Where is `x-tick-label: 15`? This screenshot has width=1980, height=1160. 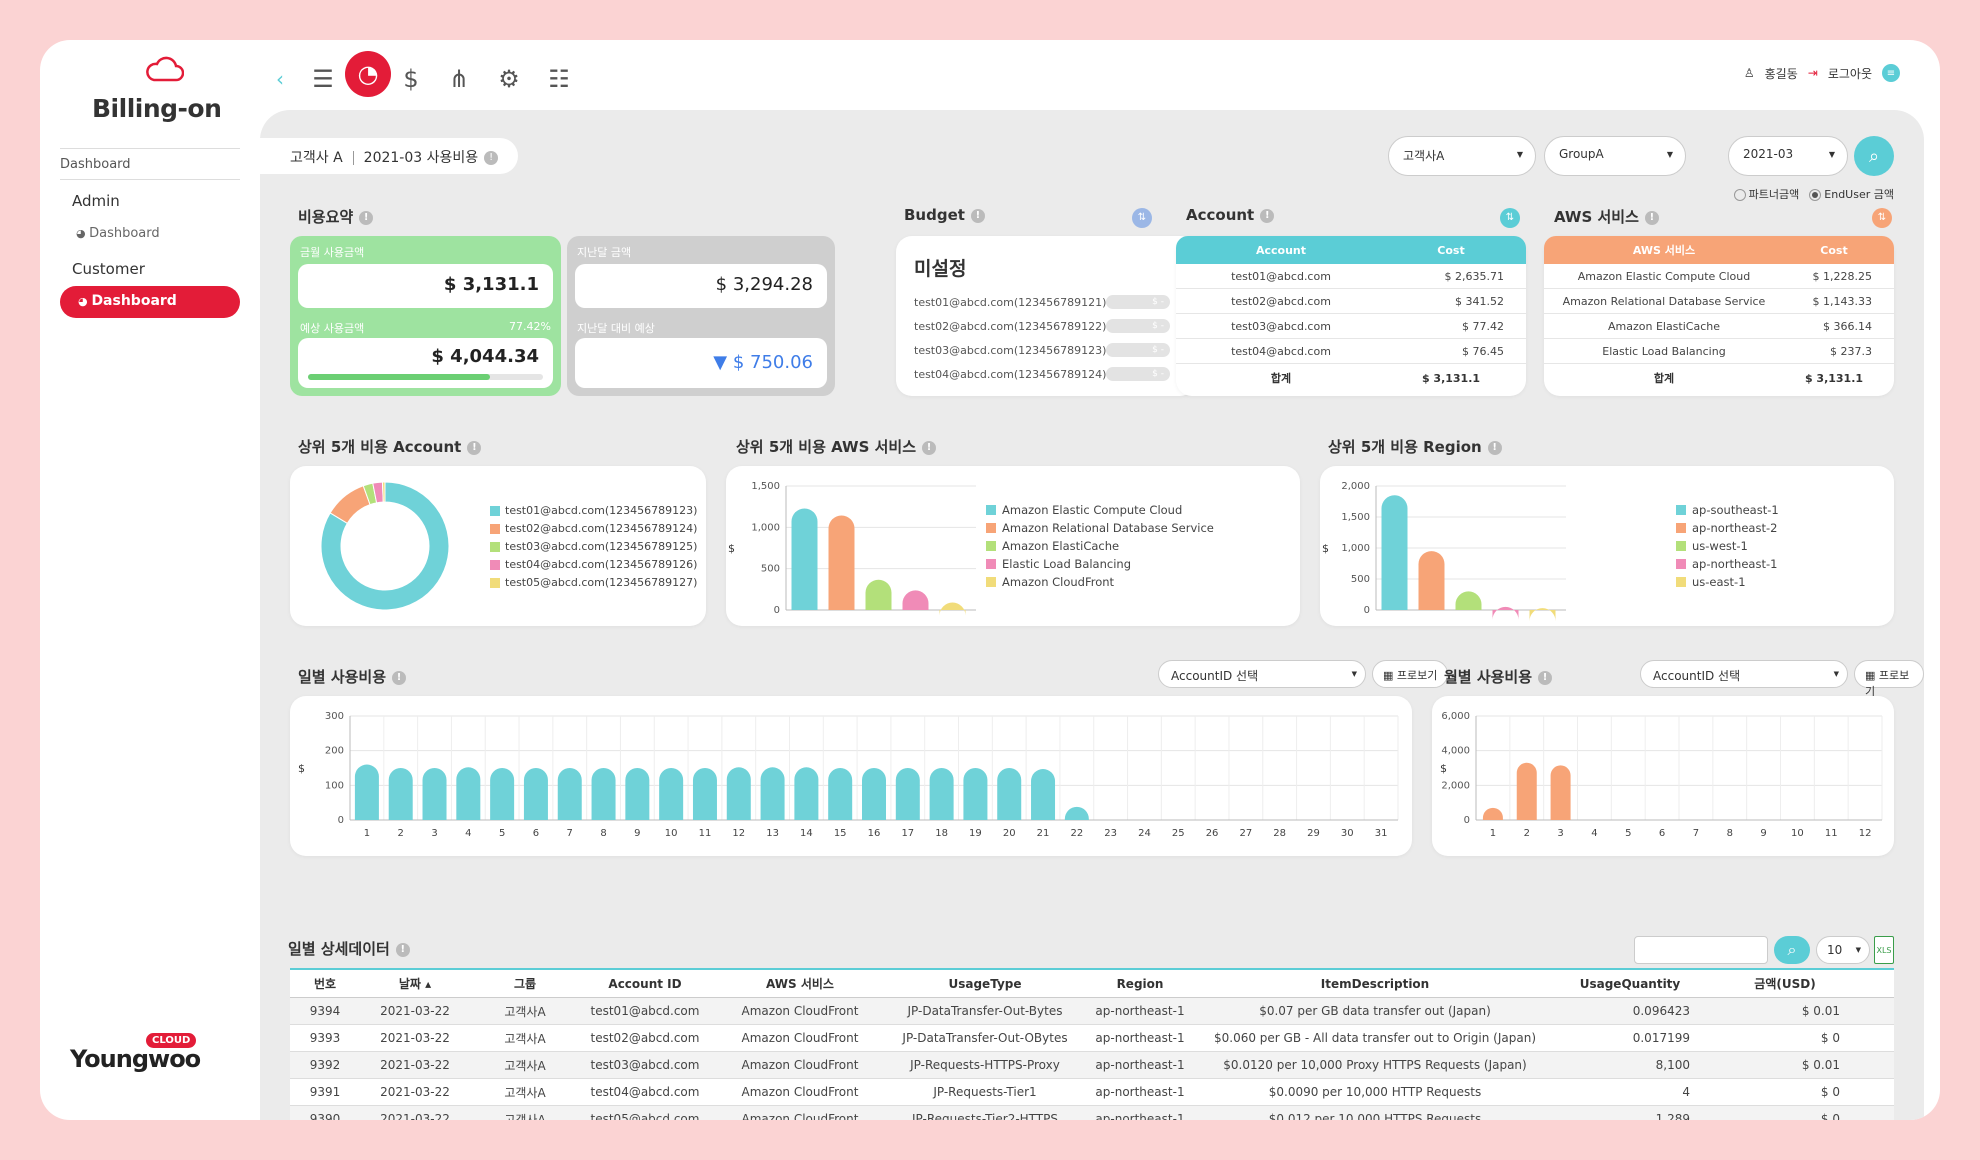 x-tick-label: 15 is located at coordinates (840, 833).